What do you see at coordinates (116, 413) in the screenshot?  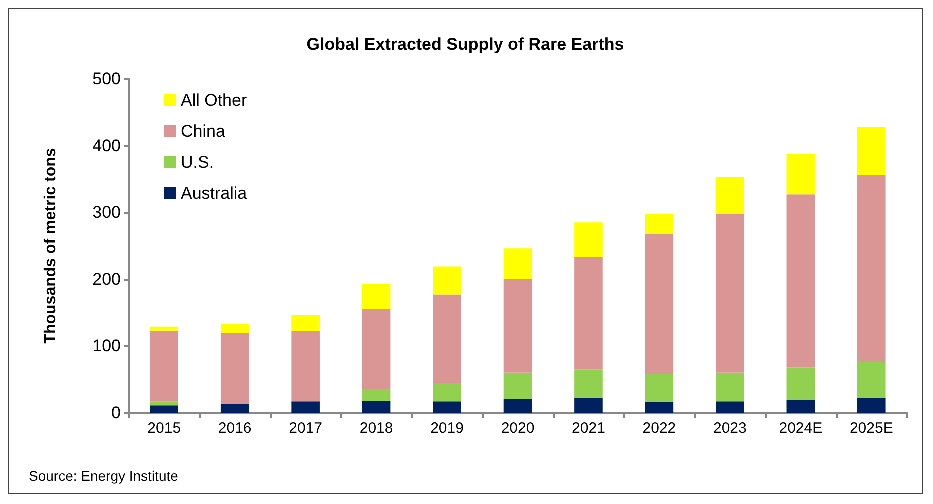 I see `y-tick-label: 0` at bounding box center [116, 413].